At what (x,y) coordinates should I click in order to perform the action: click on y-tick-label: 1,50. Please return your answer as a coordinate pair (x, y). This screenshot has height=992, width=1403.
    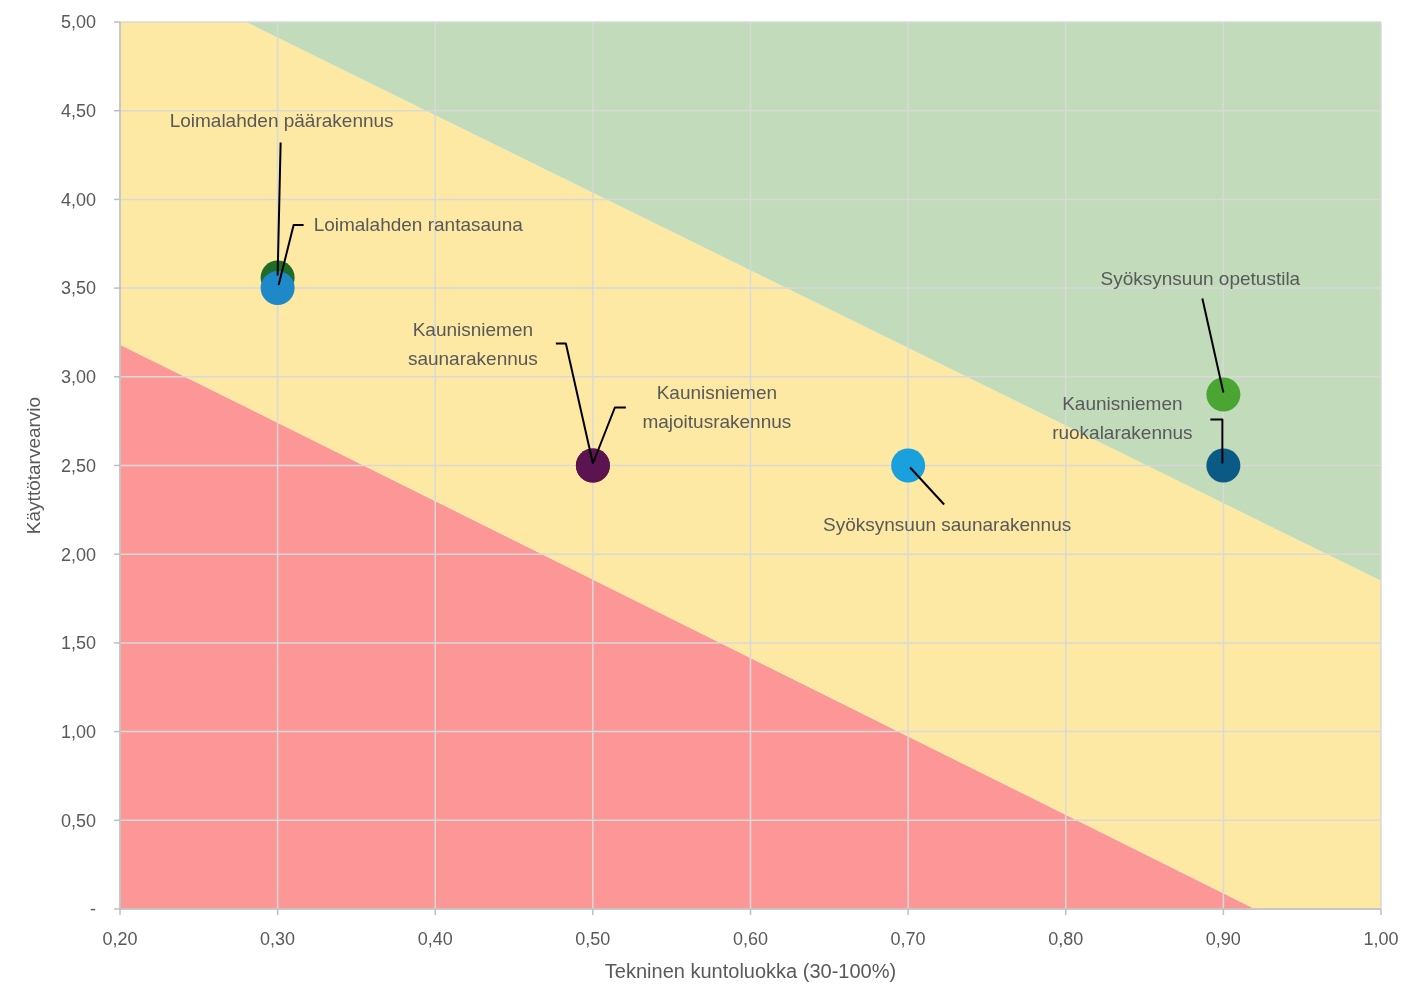
    Looking at the image, I should click on (78, 643).